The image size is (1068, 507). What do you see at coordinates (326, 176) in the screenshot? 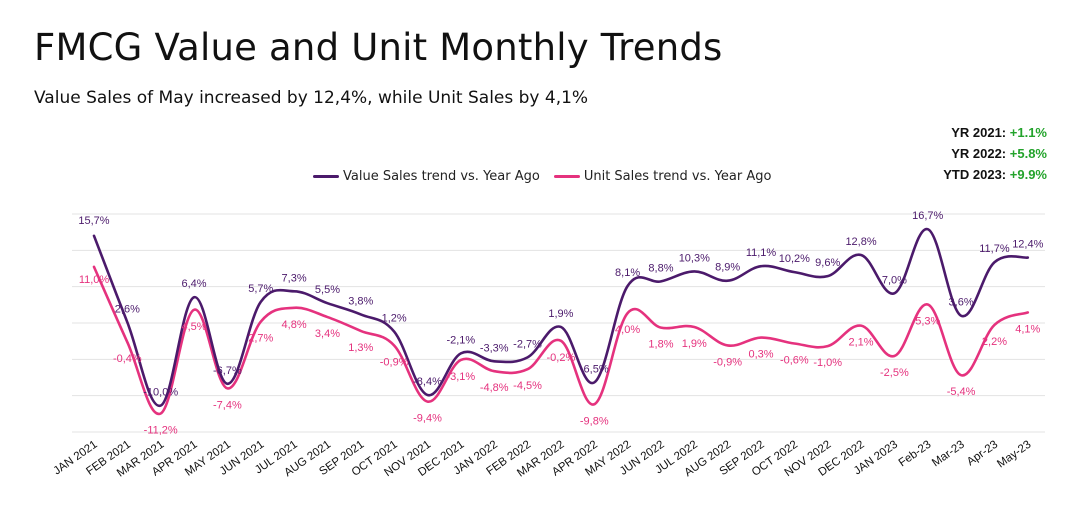
I see `legend-swatch-value-sales` at bounding box center [326, 176].